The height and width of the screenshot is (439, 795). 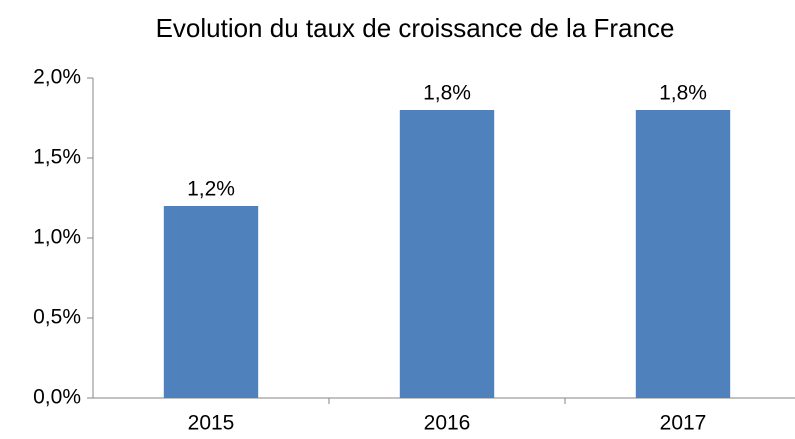 What do you see at coordinates (57, 317) in the screenshot?
I see `y-tick-label: 0,5%` at bounding box center [57, 317].